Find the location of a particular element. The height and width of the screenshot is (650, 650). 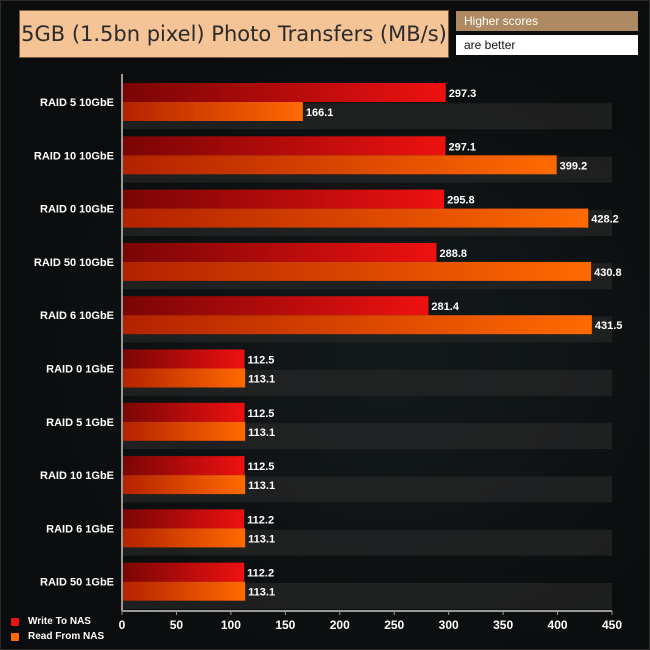

legend-item-write: Write To NAS is located at coordinates (57, 621).